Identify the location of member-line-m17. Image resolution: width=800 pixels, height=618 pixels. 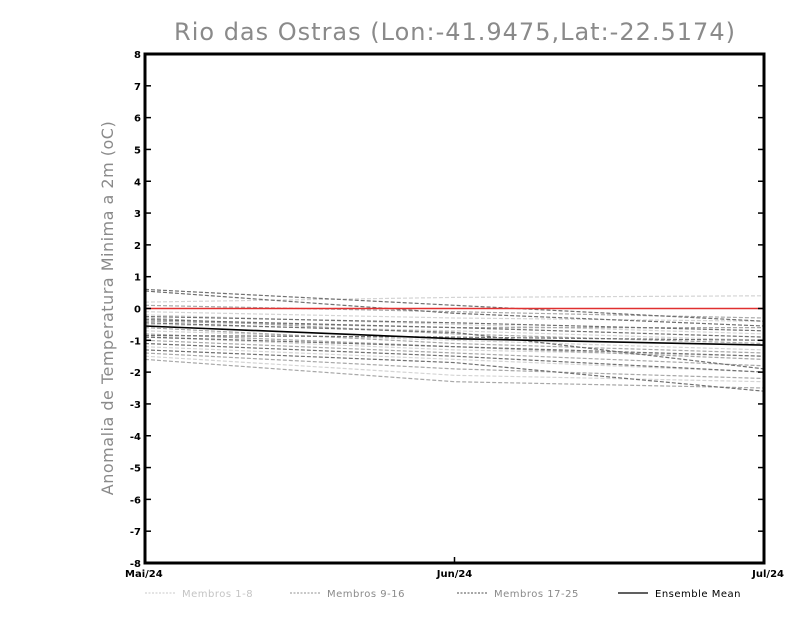
(454, 305).